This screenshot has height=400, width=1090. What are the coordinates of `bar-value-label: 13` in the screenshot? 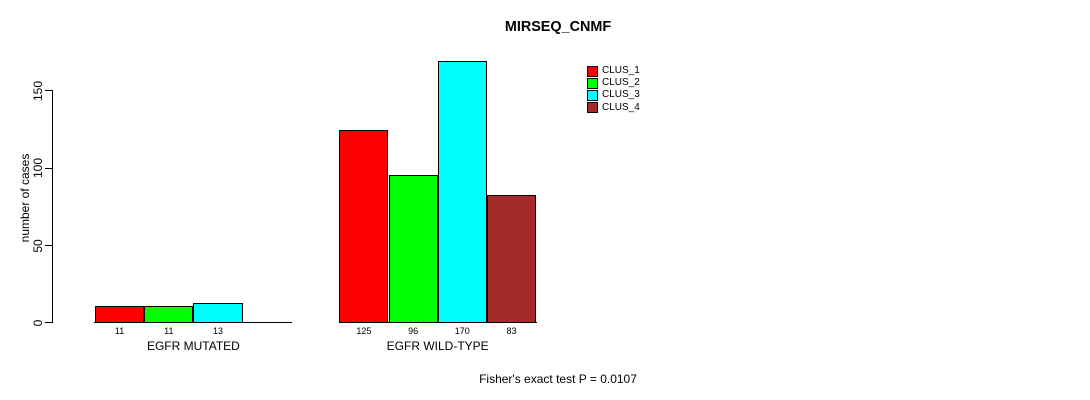 It's located at (218, 330).